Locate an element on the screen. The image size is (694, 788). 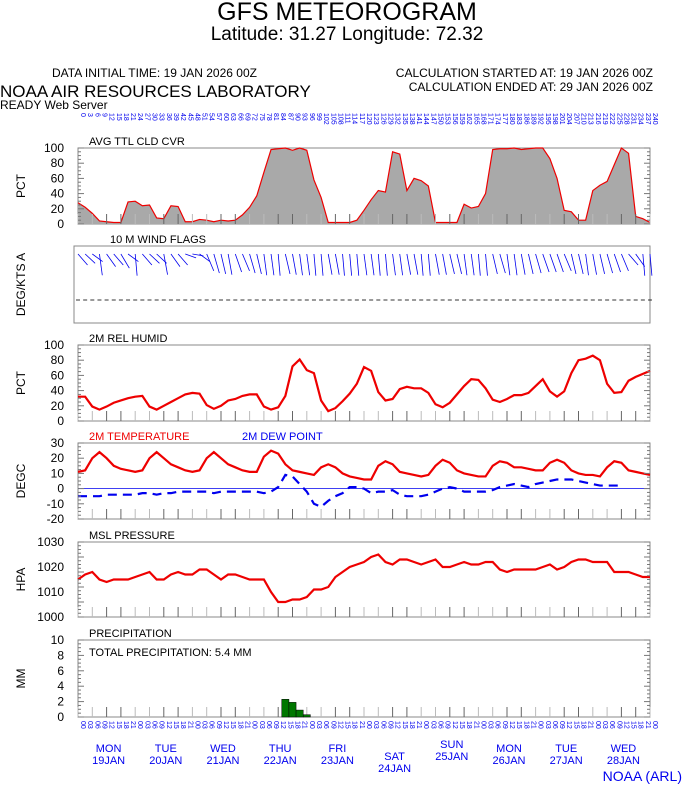
forecast-hour-label: 57 is located at coordinates (218, 117).